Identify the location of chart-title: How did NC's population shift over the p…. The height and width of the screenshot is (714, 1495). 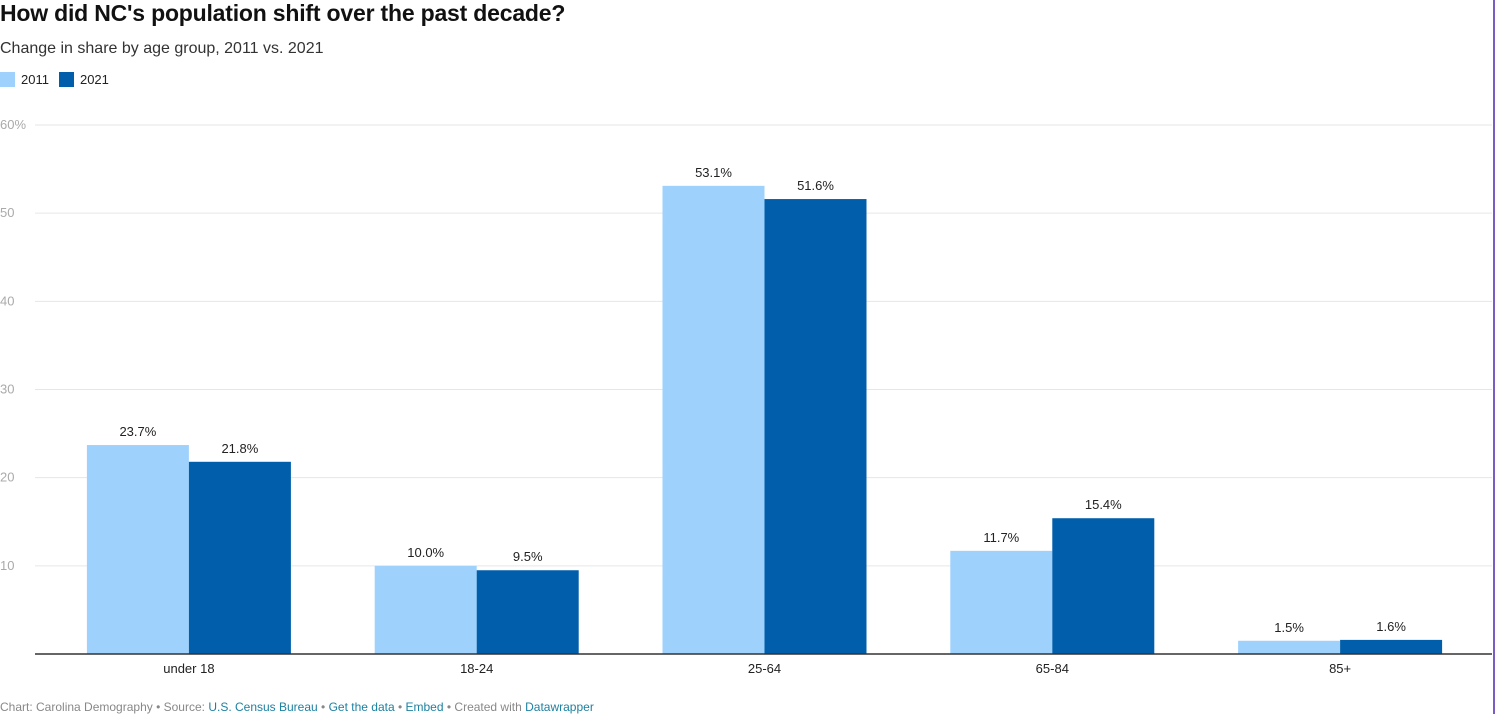
(283, 13).